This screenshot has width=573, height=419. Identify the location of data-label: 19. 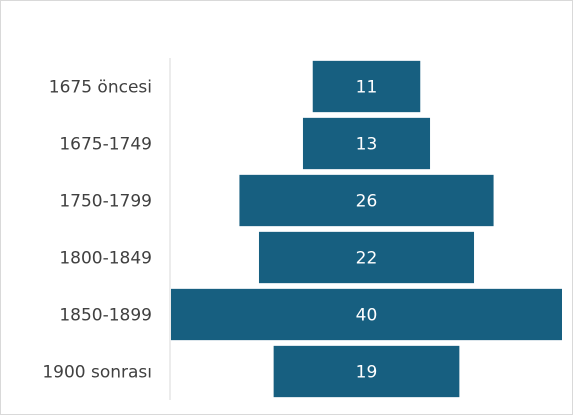
(367, 373).